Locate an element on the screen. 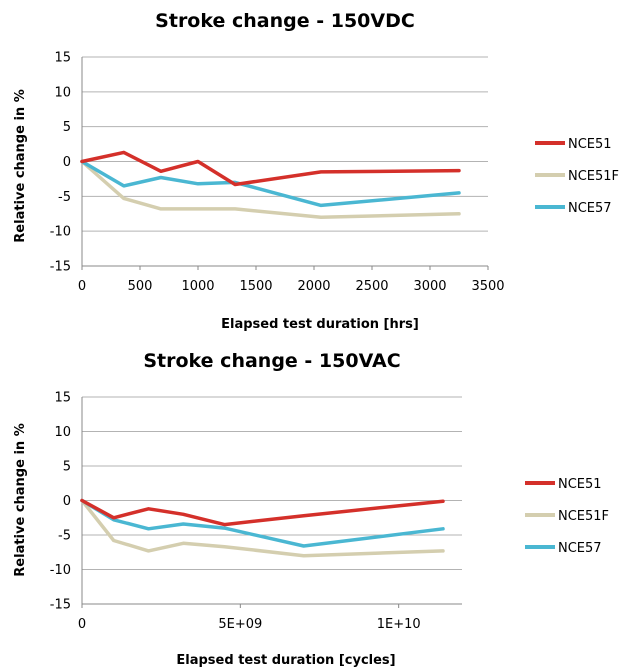 This screenshot has height=669, width=633. x-tick-label: 2000 is located at coordinates (313, 286).